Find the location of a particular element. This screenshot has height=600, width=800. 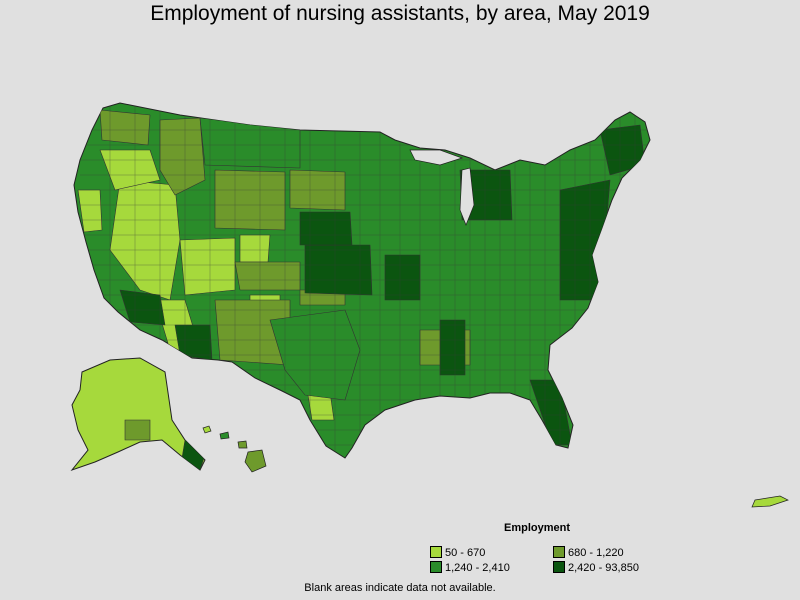

lake-superior is located at coordinates (436, 157).